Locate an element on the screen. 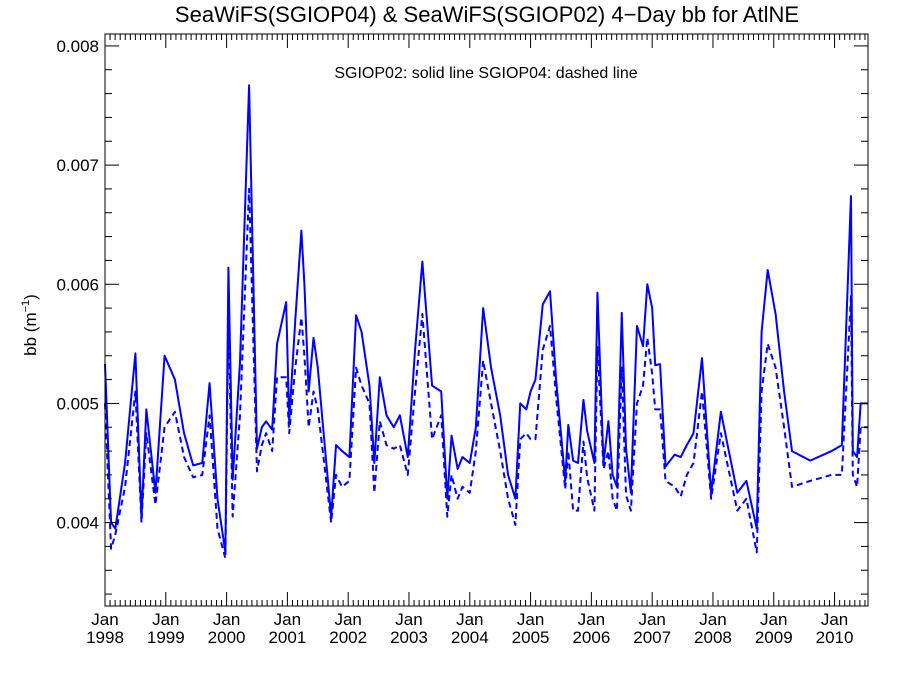  y-axis-label-close: ) is located at coordinates (30, 297).